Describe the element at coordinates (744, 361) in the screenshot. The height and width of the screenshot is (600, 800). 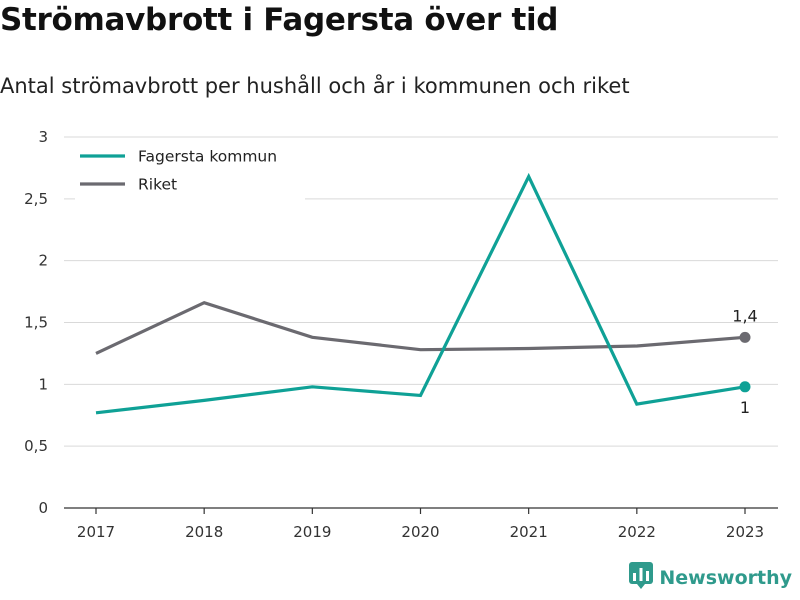
I see `data-labels: 11,4` at that location.